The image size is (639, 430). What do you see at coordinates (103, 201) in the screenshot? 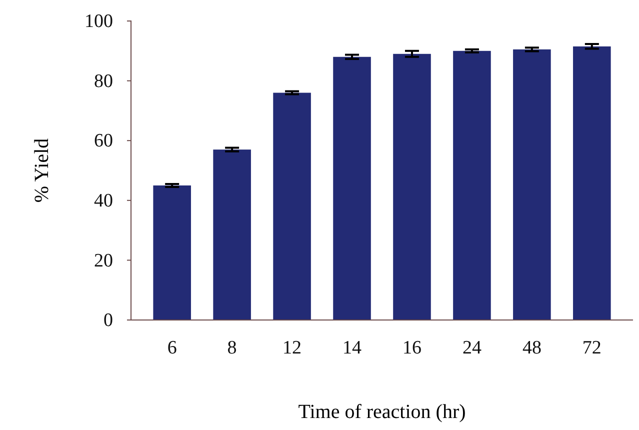
I see `y-tick-label: 40` at bounding box center [103, 201].